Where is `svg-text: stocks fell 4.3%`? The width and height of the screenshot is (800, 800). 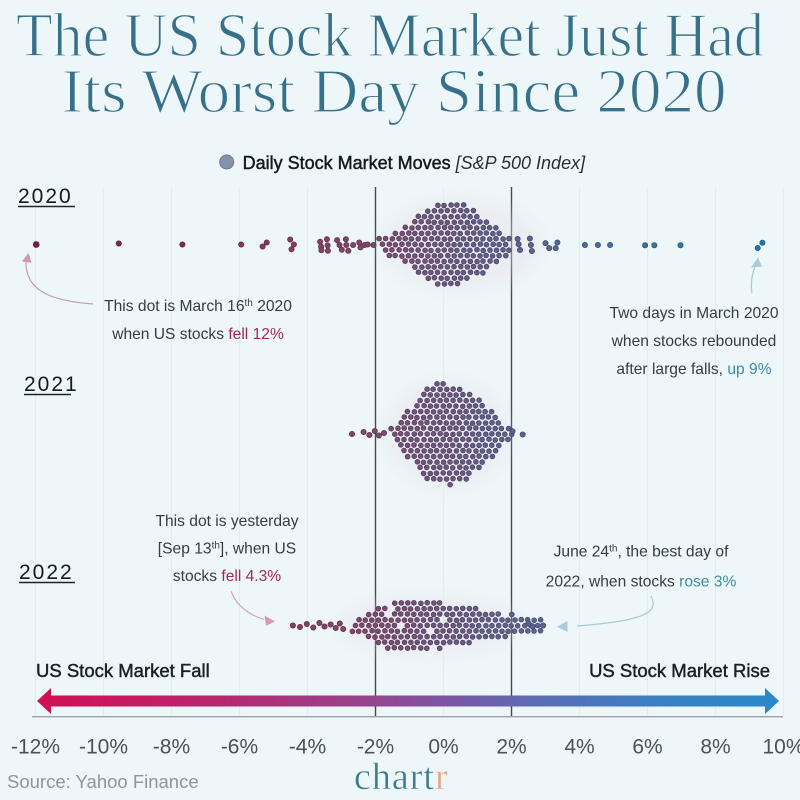
svg-text: stocks fell 4.3% is located at coordinates (227, 576).